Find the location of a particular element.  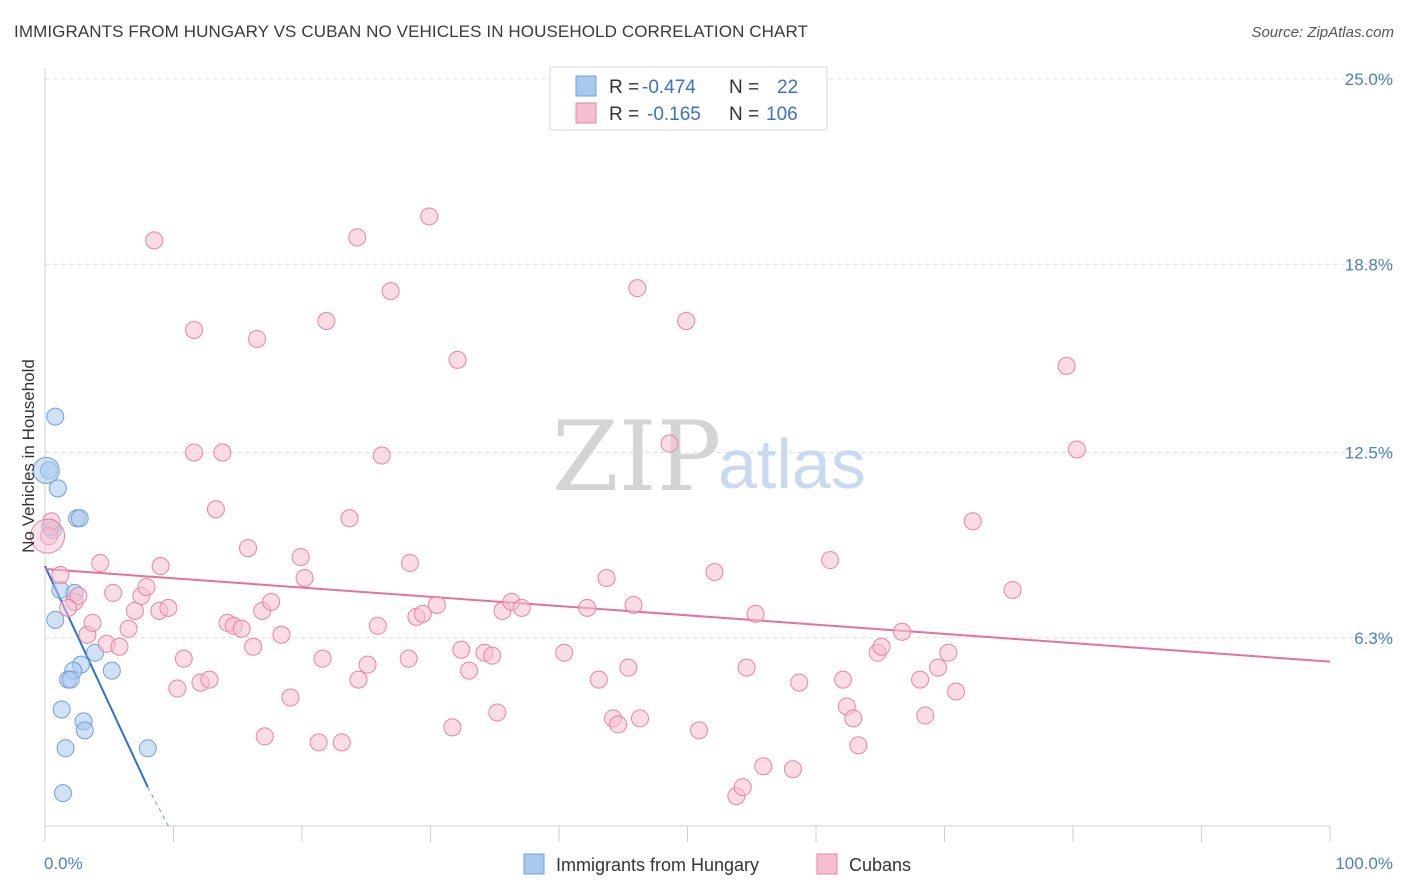

source-label: Source: ZipAtlas.com is located at coordinates (1322, 32).